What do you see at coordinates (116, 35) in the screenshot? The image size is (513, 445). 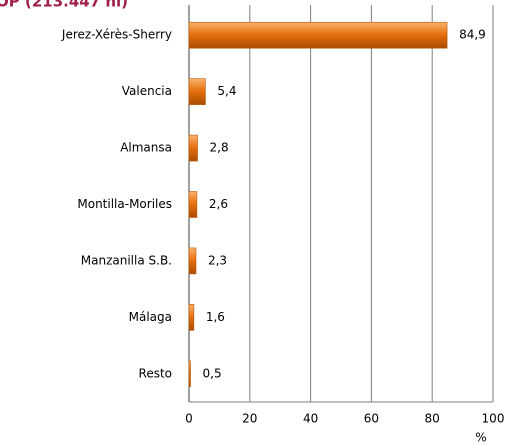 I see `y-tick-label: Jerez-Xérès-Sherry` at bounding box center [116, 35].